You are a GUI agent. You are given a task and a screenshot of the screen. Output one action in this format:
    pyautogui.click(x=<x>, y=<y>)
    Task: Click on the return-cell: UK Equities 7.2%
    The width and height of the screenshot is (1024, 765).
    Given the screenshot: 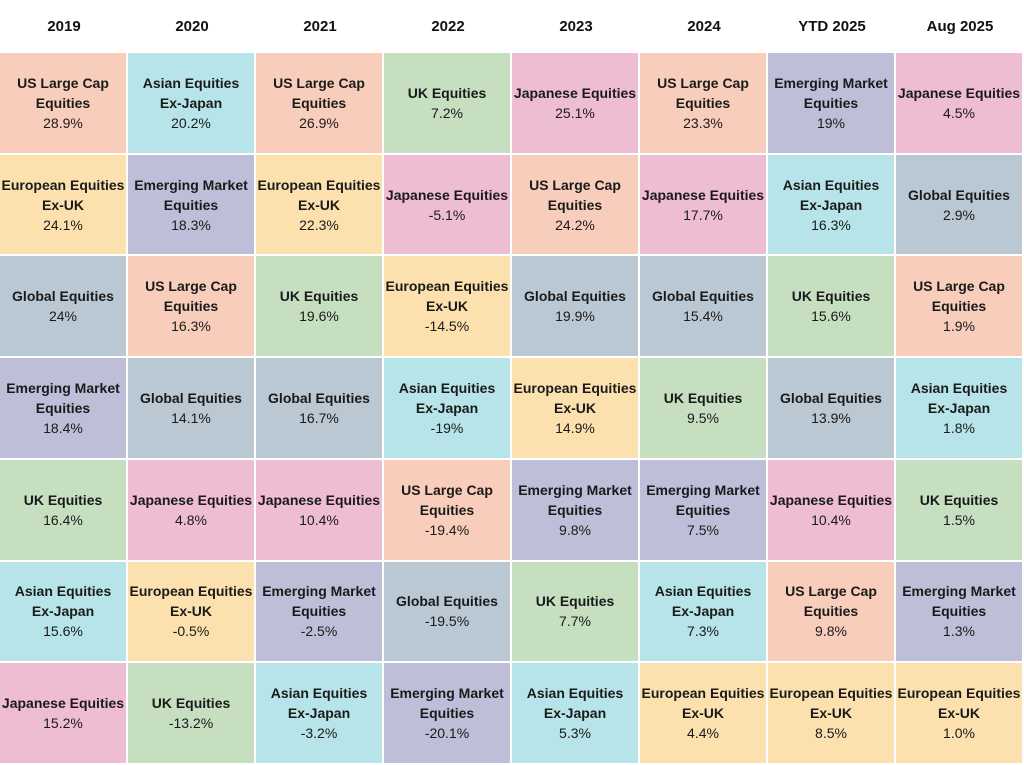 What is the action you would take?
    pyautogui.click(x=448, y=104)
    